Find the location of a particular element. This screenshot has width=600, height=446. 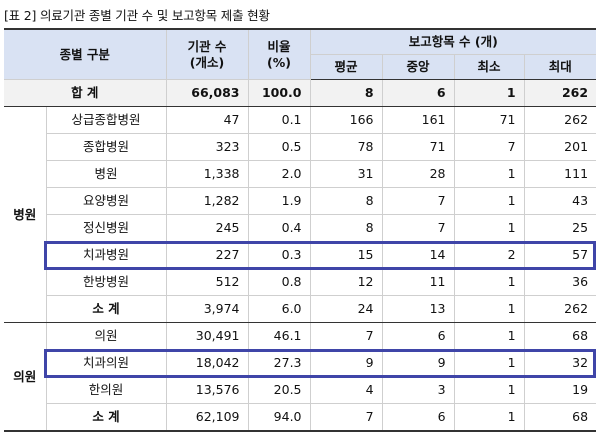

row-avg: 15 is located at coordinates (346, 255).